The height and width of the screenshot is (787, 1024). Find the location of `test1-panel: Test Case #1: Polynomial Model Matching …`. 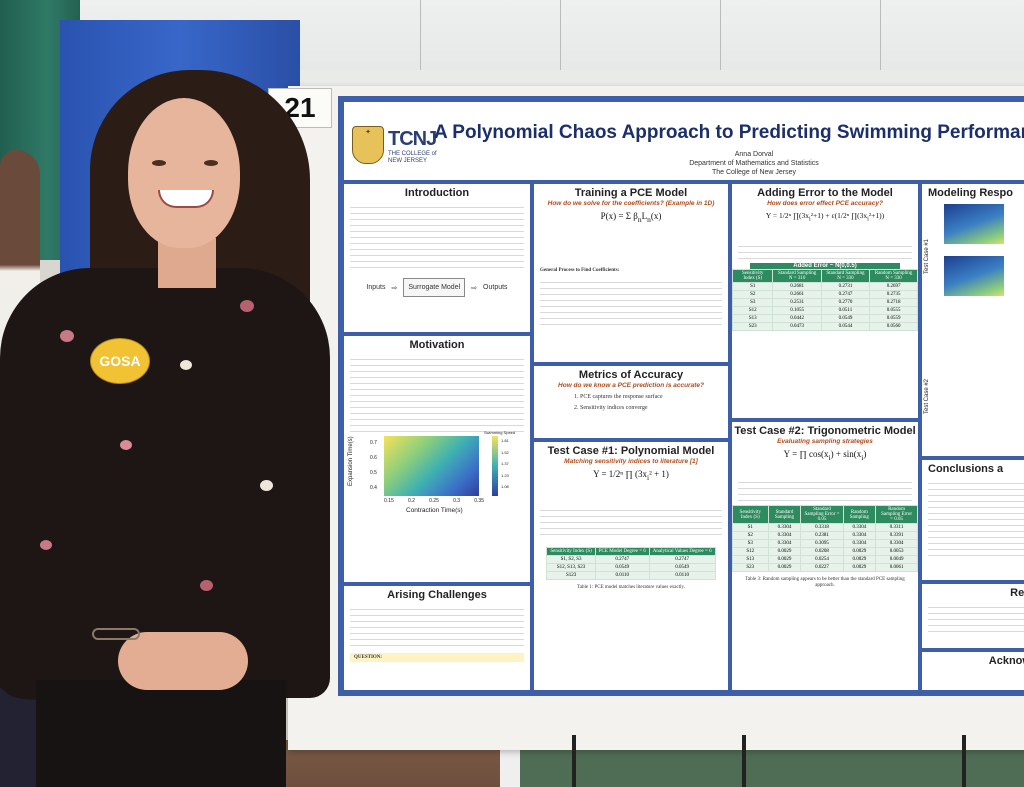

test1-panel: Test Case #1: Polynomial Model Matching … is located at coordinates (631, 566).